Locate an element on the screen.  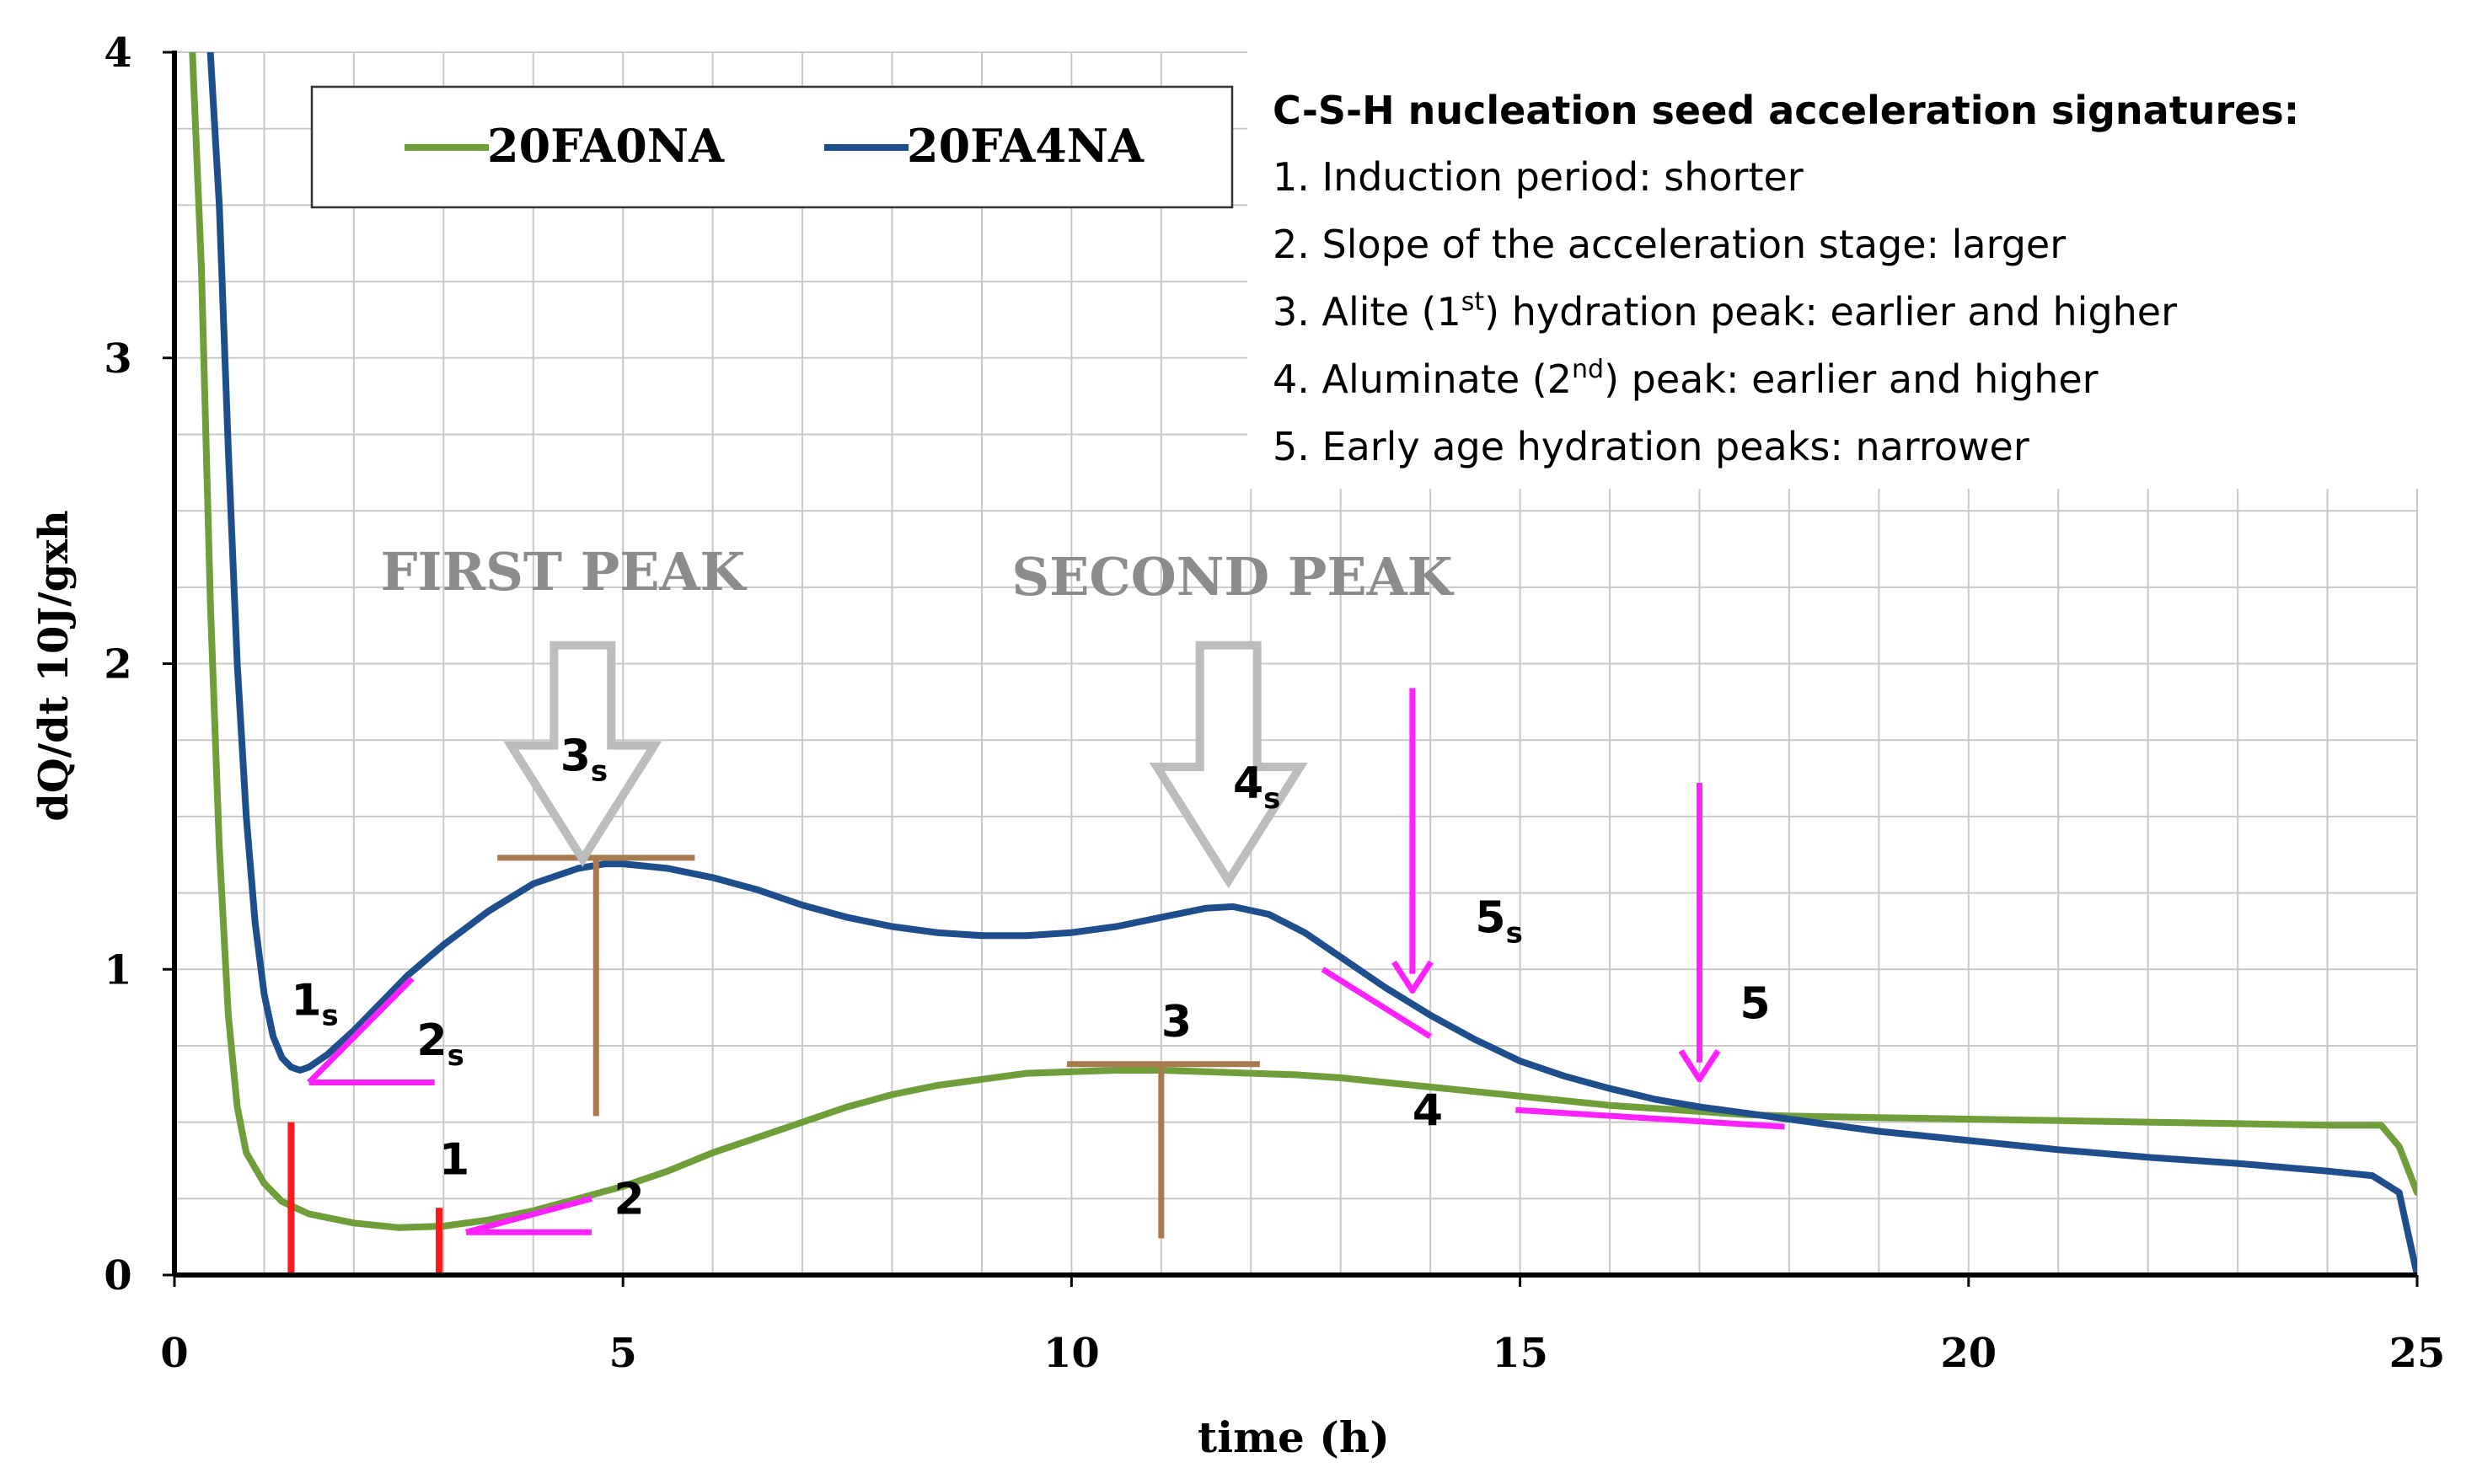
decay-slope-seeded is located at coordinates (1377, 1004).